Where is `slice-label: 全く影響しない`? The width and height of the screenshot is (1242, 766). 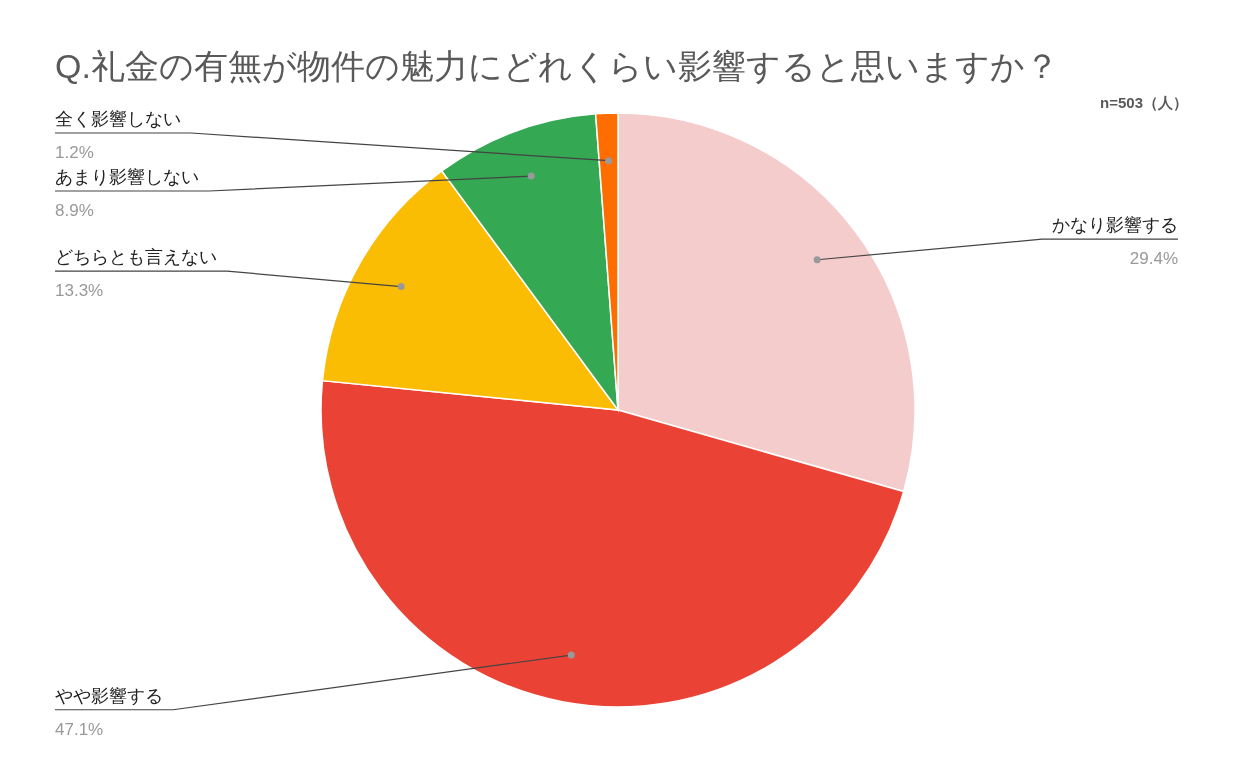
slice-label: 全く影響しない is located at coordinates (118, 119).